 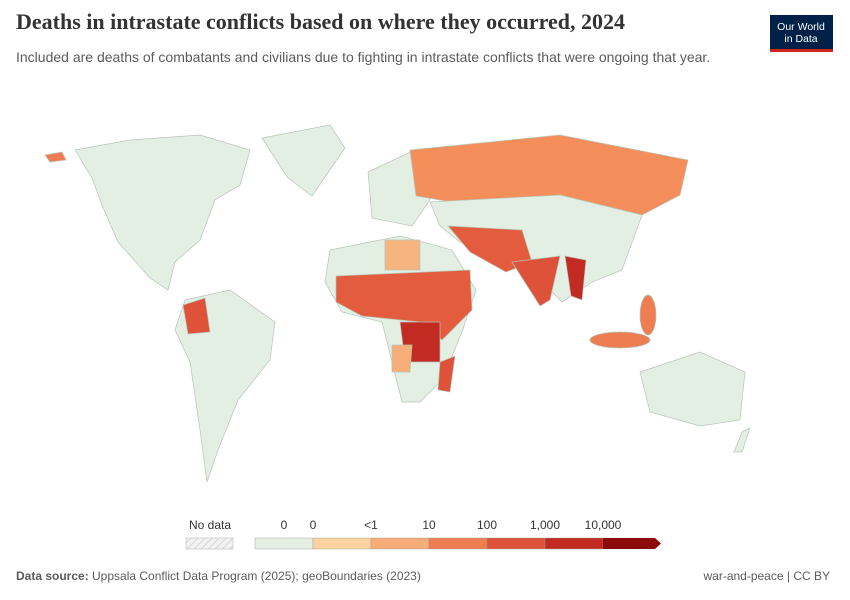 What do you see at coordinates (402, 255) in the screenshot?
I see `libya` at bounding box center [402, 255].